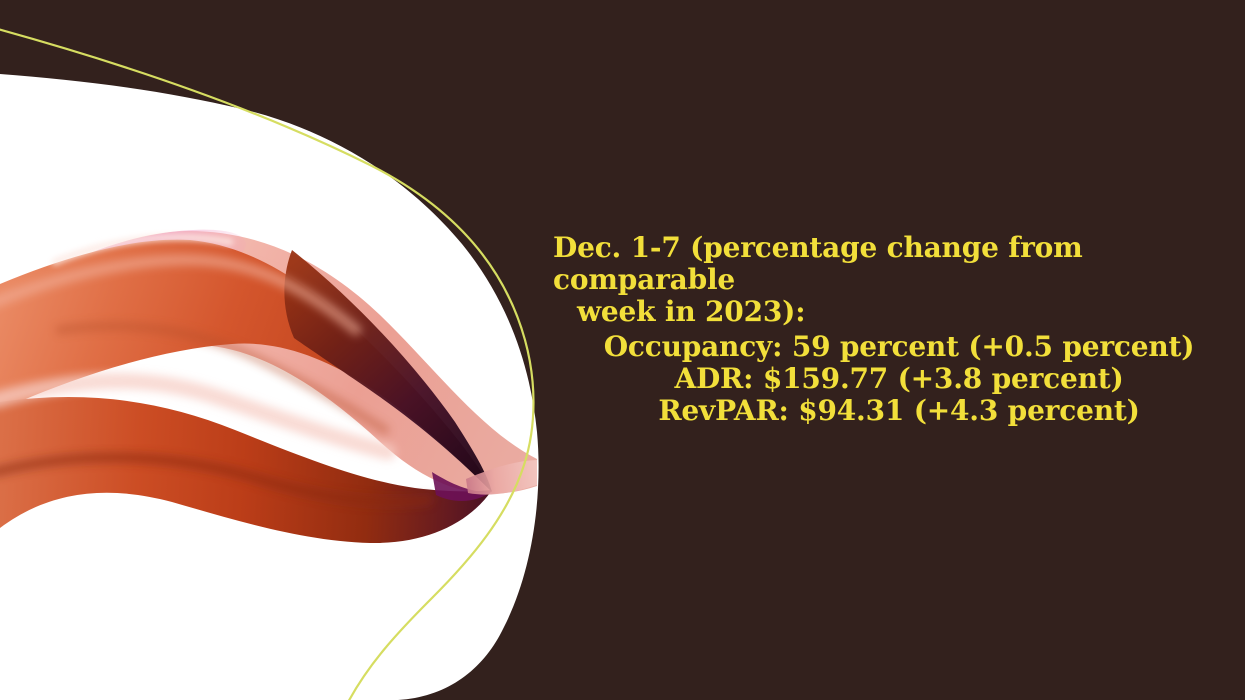  What do you see at coordinates (198, 416) in the screenshot?
I see `ribbon-light-valley-streak` at bounding box center [198, 416].